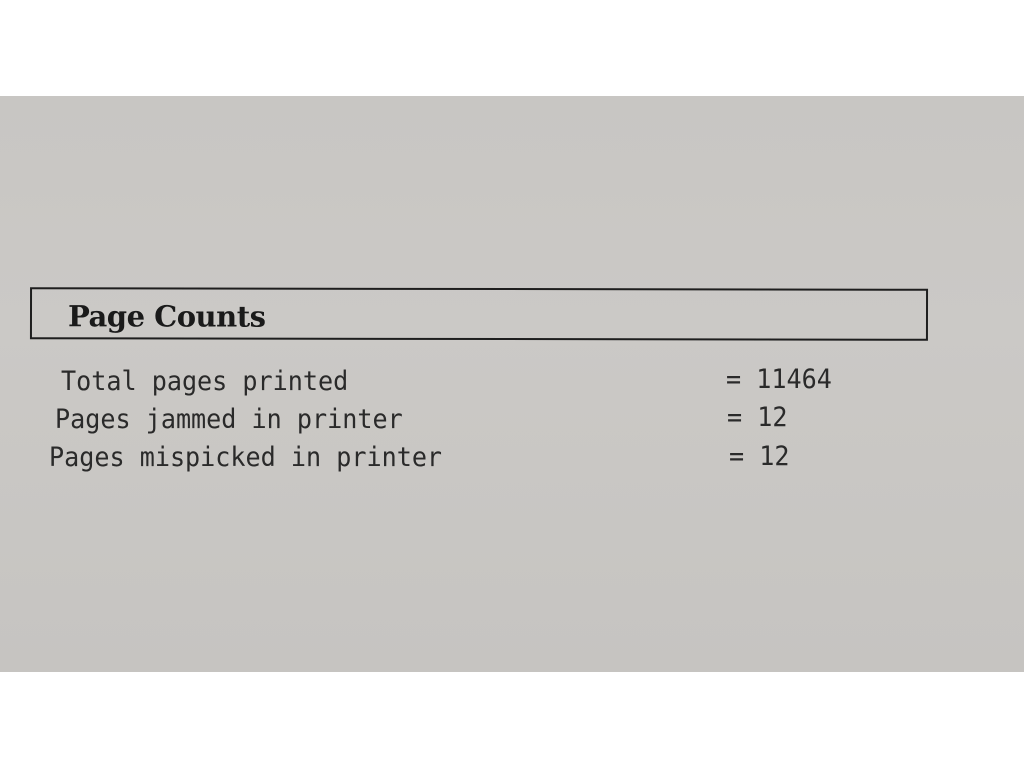  What do you see at coordinates (246, 457) in the screenshot?
I see `row-label-mispicked: Pages mispicked in printer` at bounding box center [246, 457].